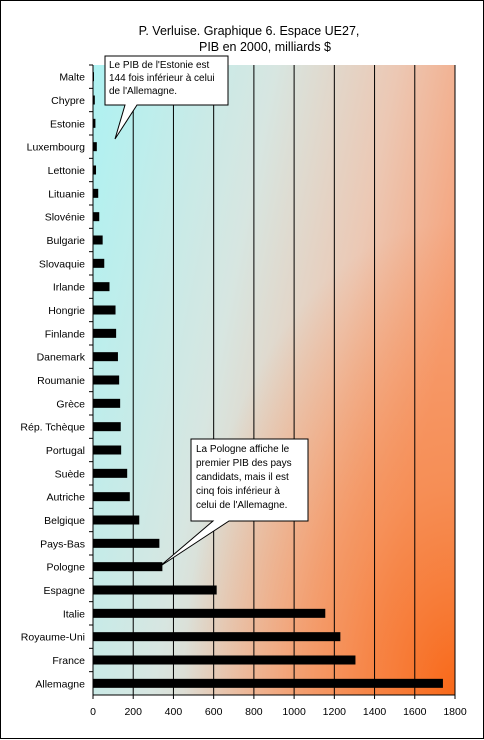  Describe the element at coordinates (174, 712) in the screenshot. I see `x-tick-label: 400` at that location.